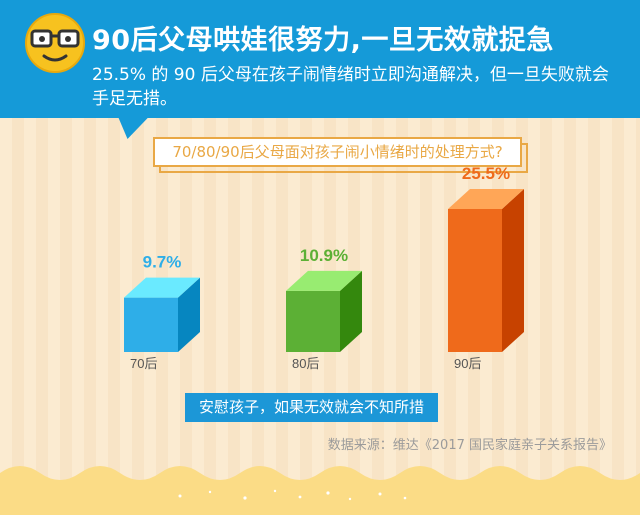 This screenshot has height=515, width=640. I want to click on chart-caption: 安慰孩子，如果无效就会不知所措, so click(311, 407).